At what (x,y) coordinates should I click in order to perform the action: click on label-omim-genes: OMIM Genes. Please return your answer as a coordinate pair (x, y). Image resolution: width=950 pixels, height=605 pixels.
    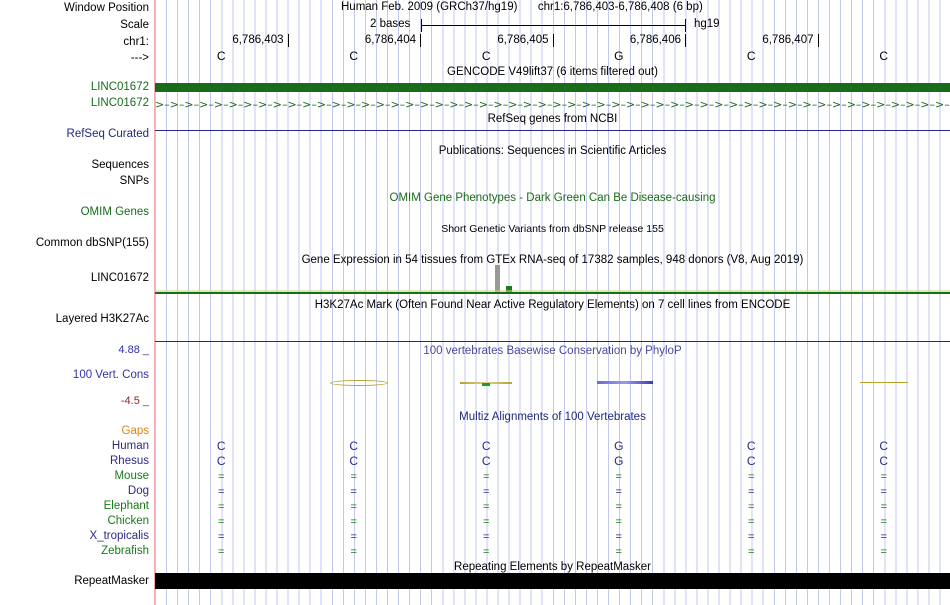
    Looking at the image, I should click on (114, 212).